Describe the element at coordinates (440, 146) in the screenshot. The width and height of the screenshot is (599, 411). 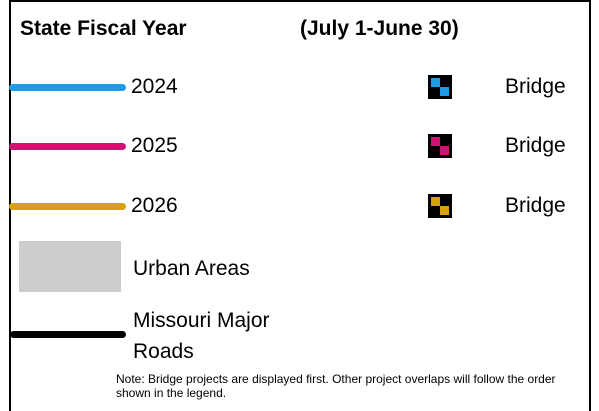
I see `bridge-icon-2025` at that location.